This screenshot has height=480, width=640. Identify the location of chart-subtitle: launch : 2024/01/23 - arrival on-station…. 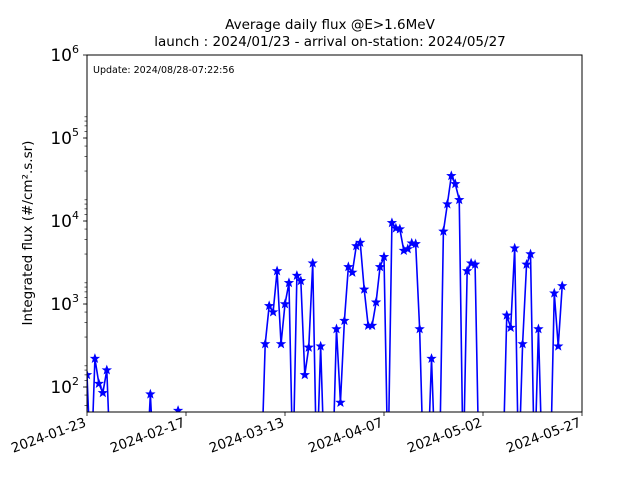
(330, 42).